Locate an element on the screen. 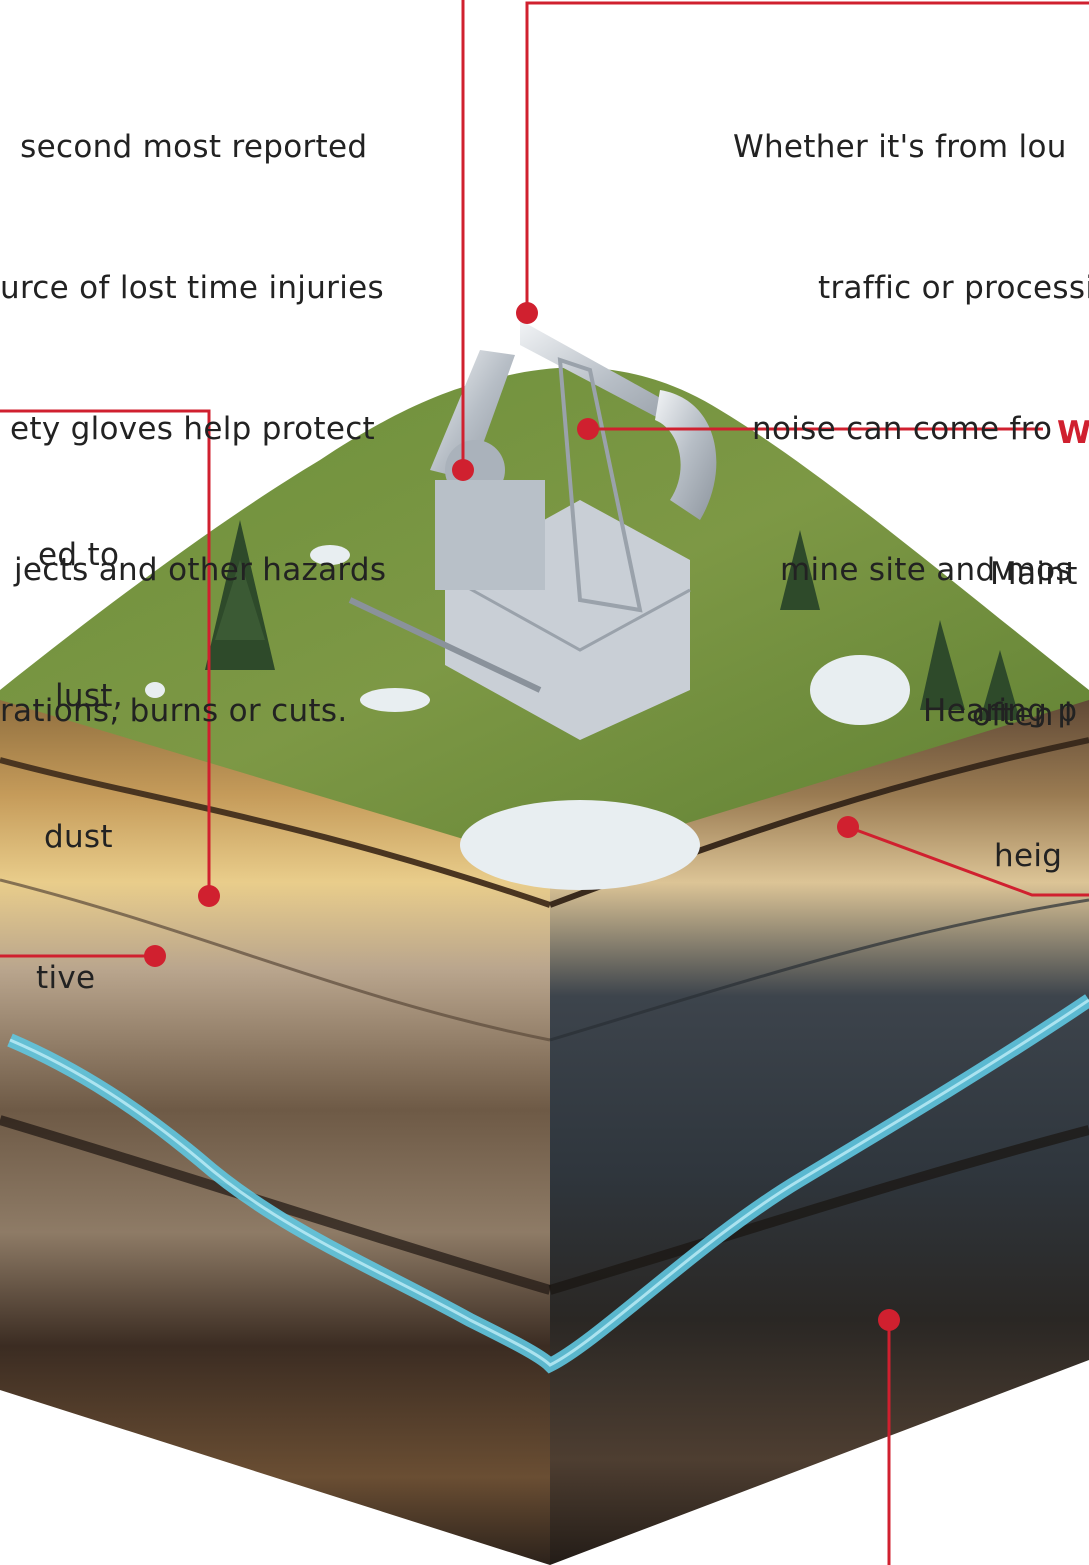 This screenshot has height=1565, width=1089. gloves-callout-line-5: rations, burns or cuts. is located at coordinates (174, 711).